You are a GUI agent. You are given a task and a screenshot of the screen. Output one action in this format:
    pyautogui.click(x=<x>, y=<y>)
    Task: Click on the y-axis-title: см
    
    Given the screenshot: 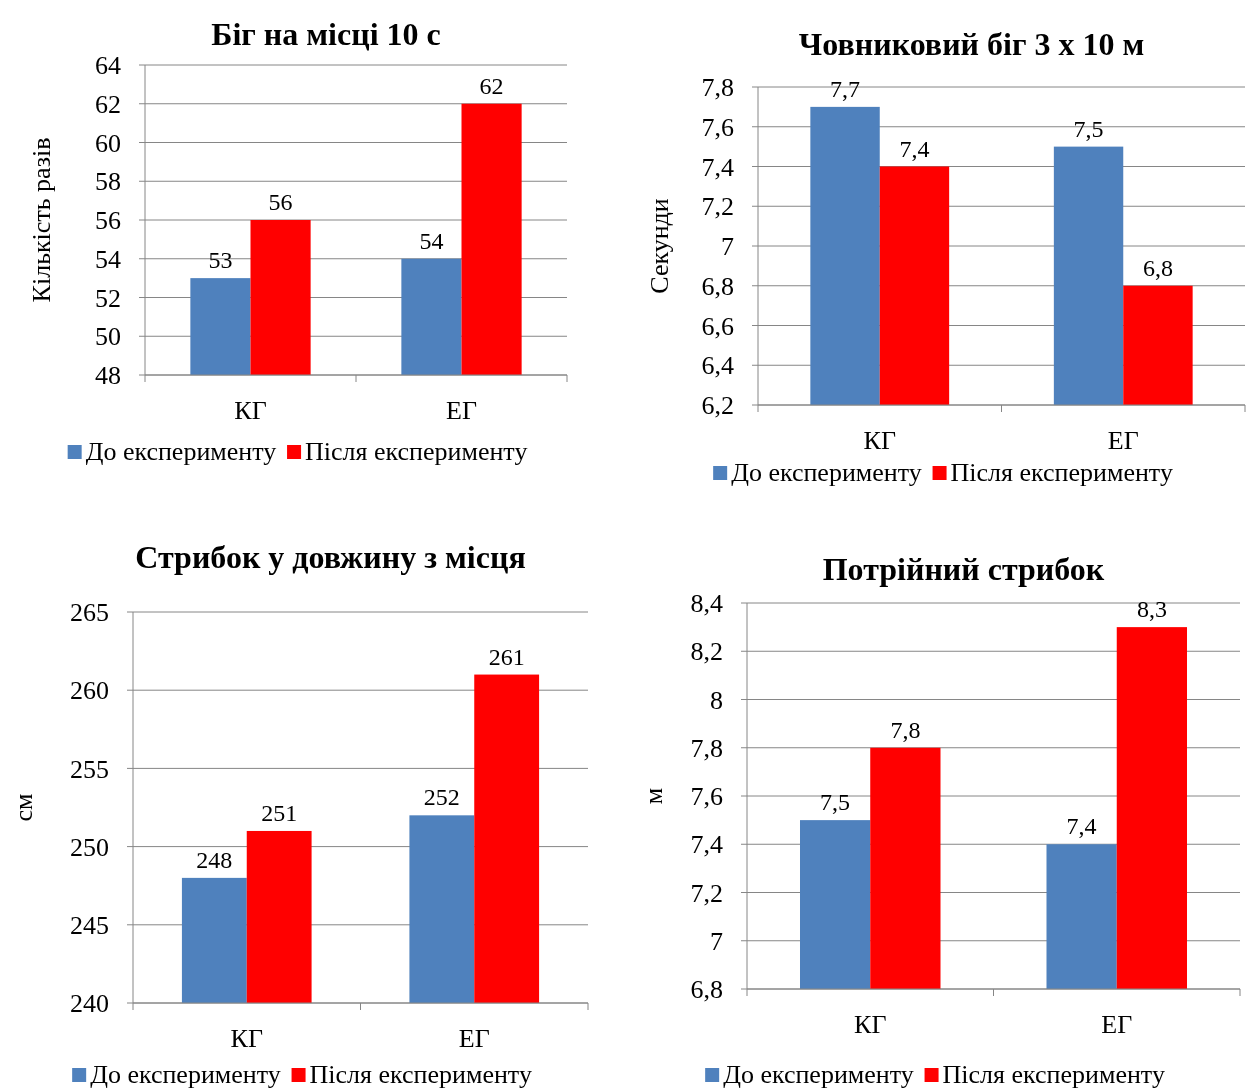 What is the action you would take?
    pyautogui.click(x=23, y=807)
    